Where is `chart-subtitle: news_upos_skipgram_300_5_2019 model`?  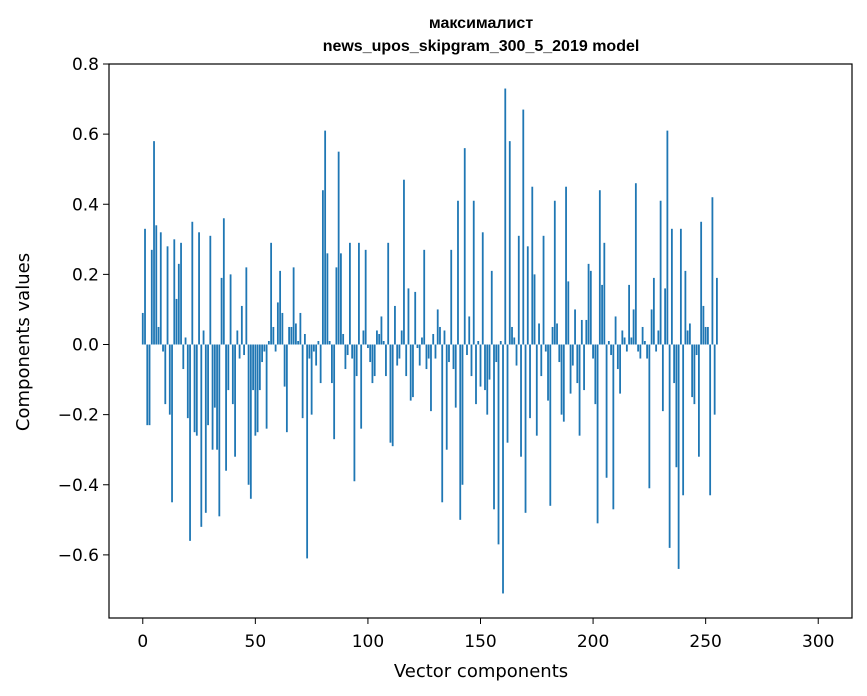
chart-subtitle: news_upos_skipgram_300_5_2019 model is located at coordinates (481, 46).